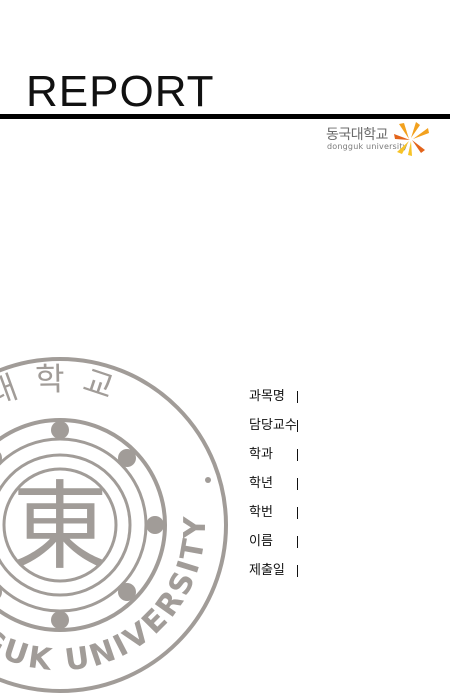 The image size is (450, 695). I want to click on field-label: 학과, so click(261, 454).